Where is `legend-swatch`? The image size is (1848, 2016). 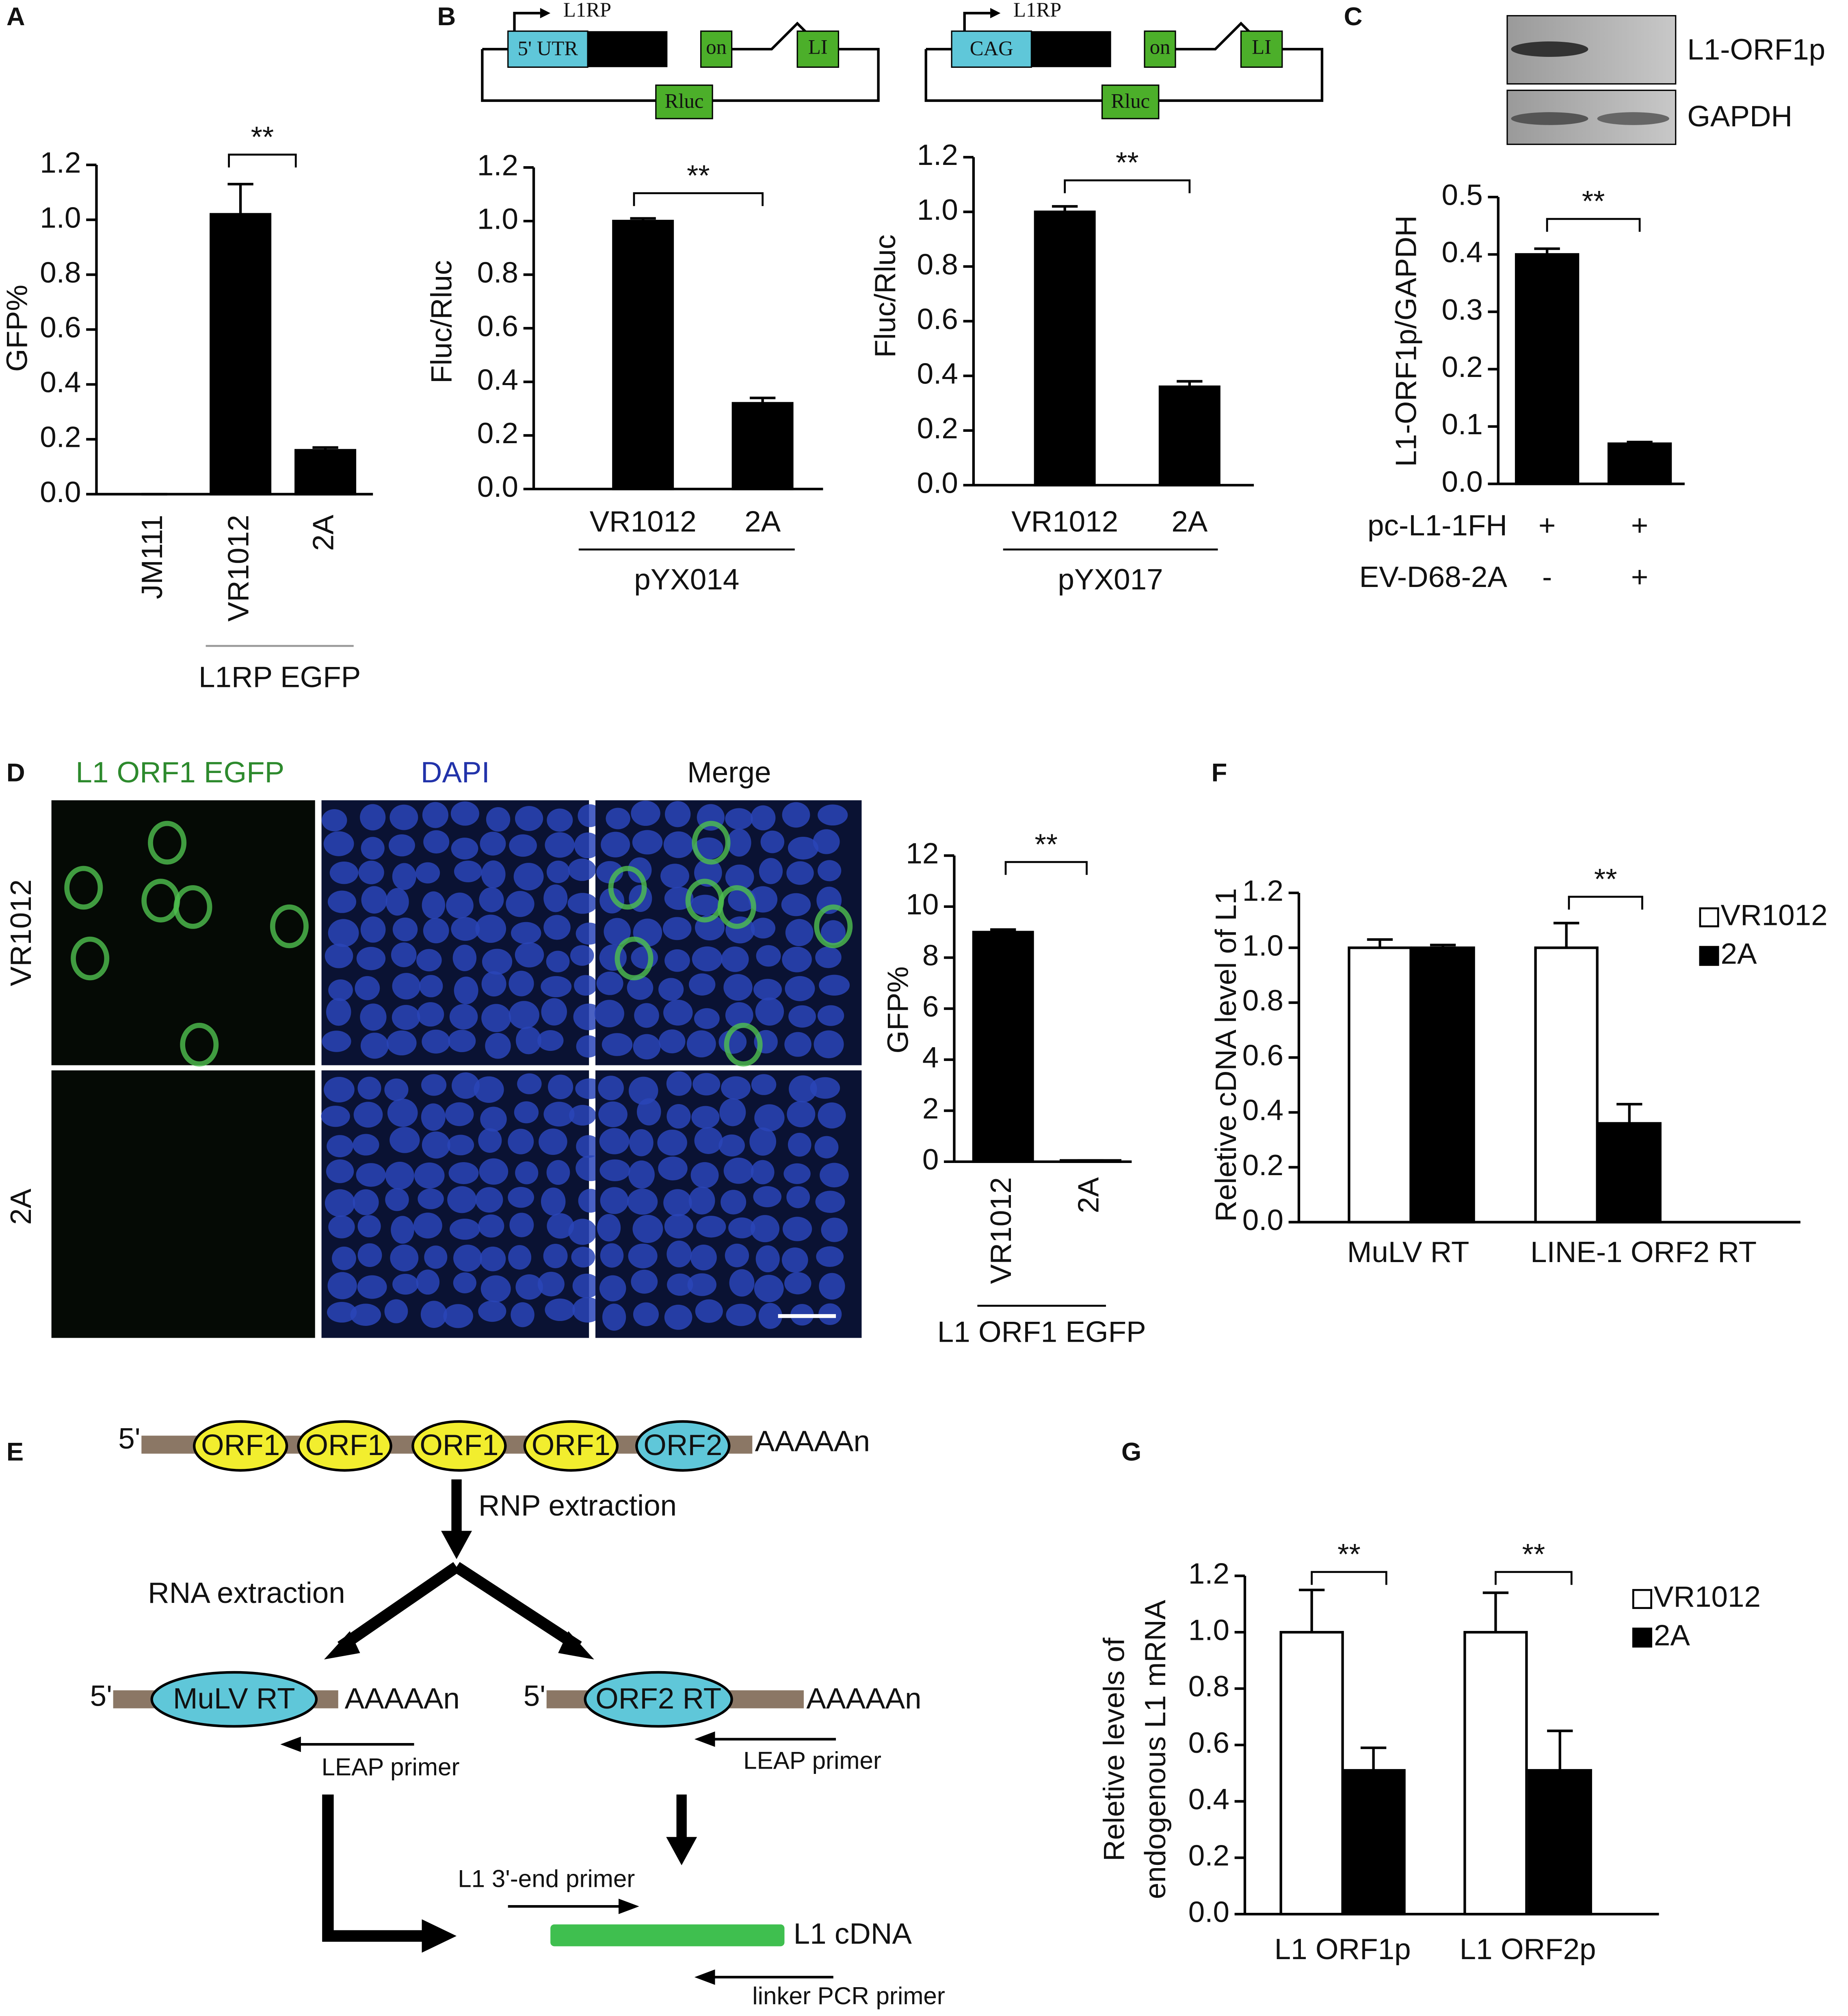 legend-swatch is located at coordinates (1709, 917).